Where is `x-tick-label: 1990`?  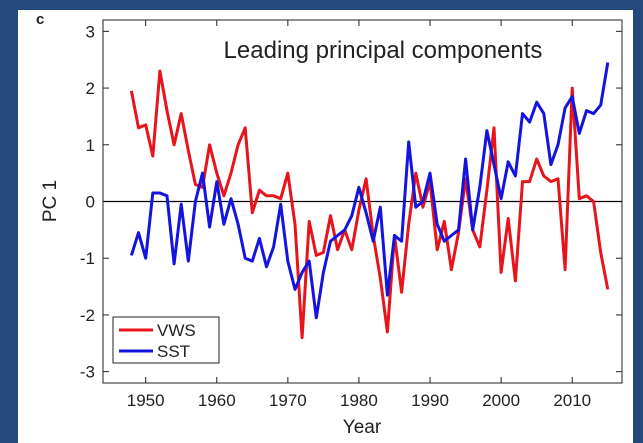 x-tick-label: 1990 is located at coordinates (430, 400).